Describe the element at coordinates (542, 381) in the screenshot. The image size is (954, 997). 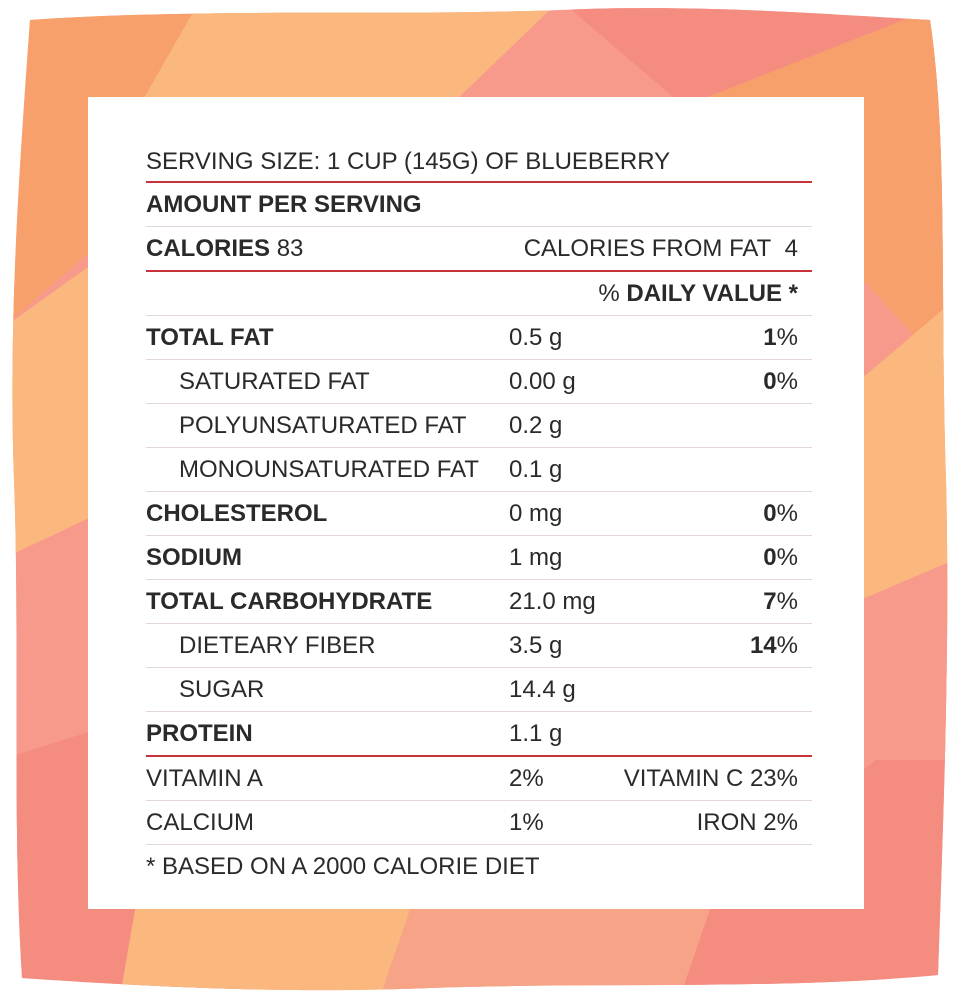
I see `nutrient-amount: 0.00 g` at that location.